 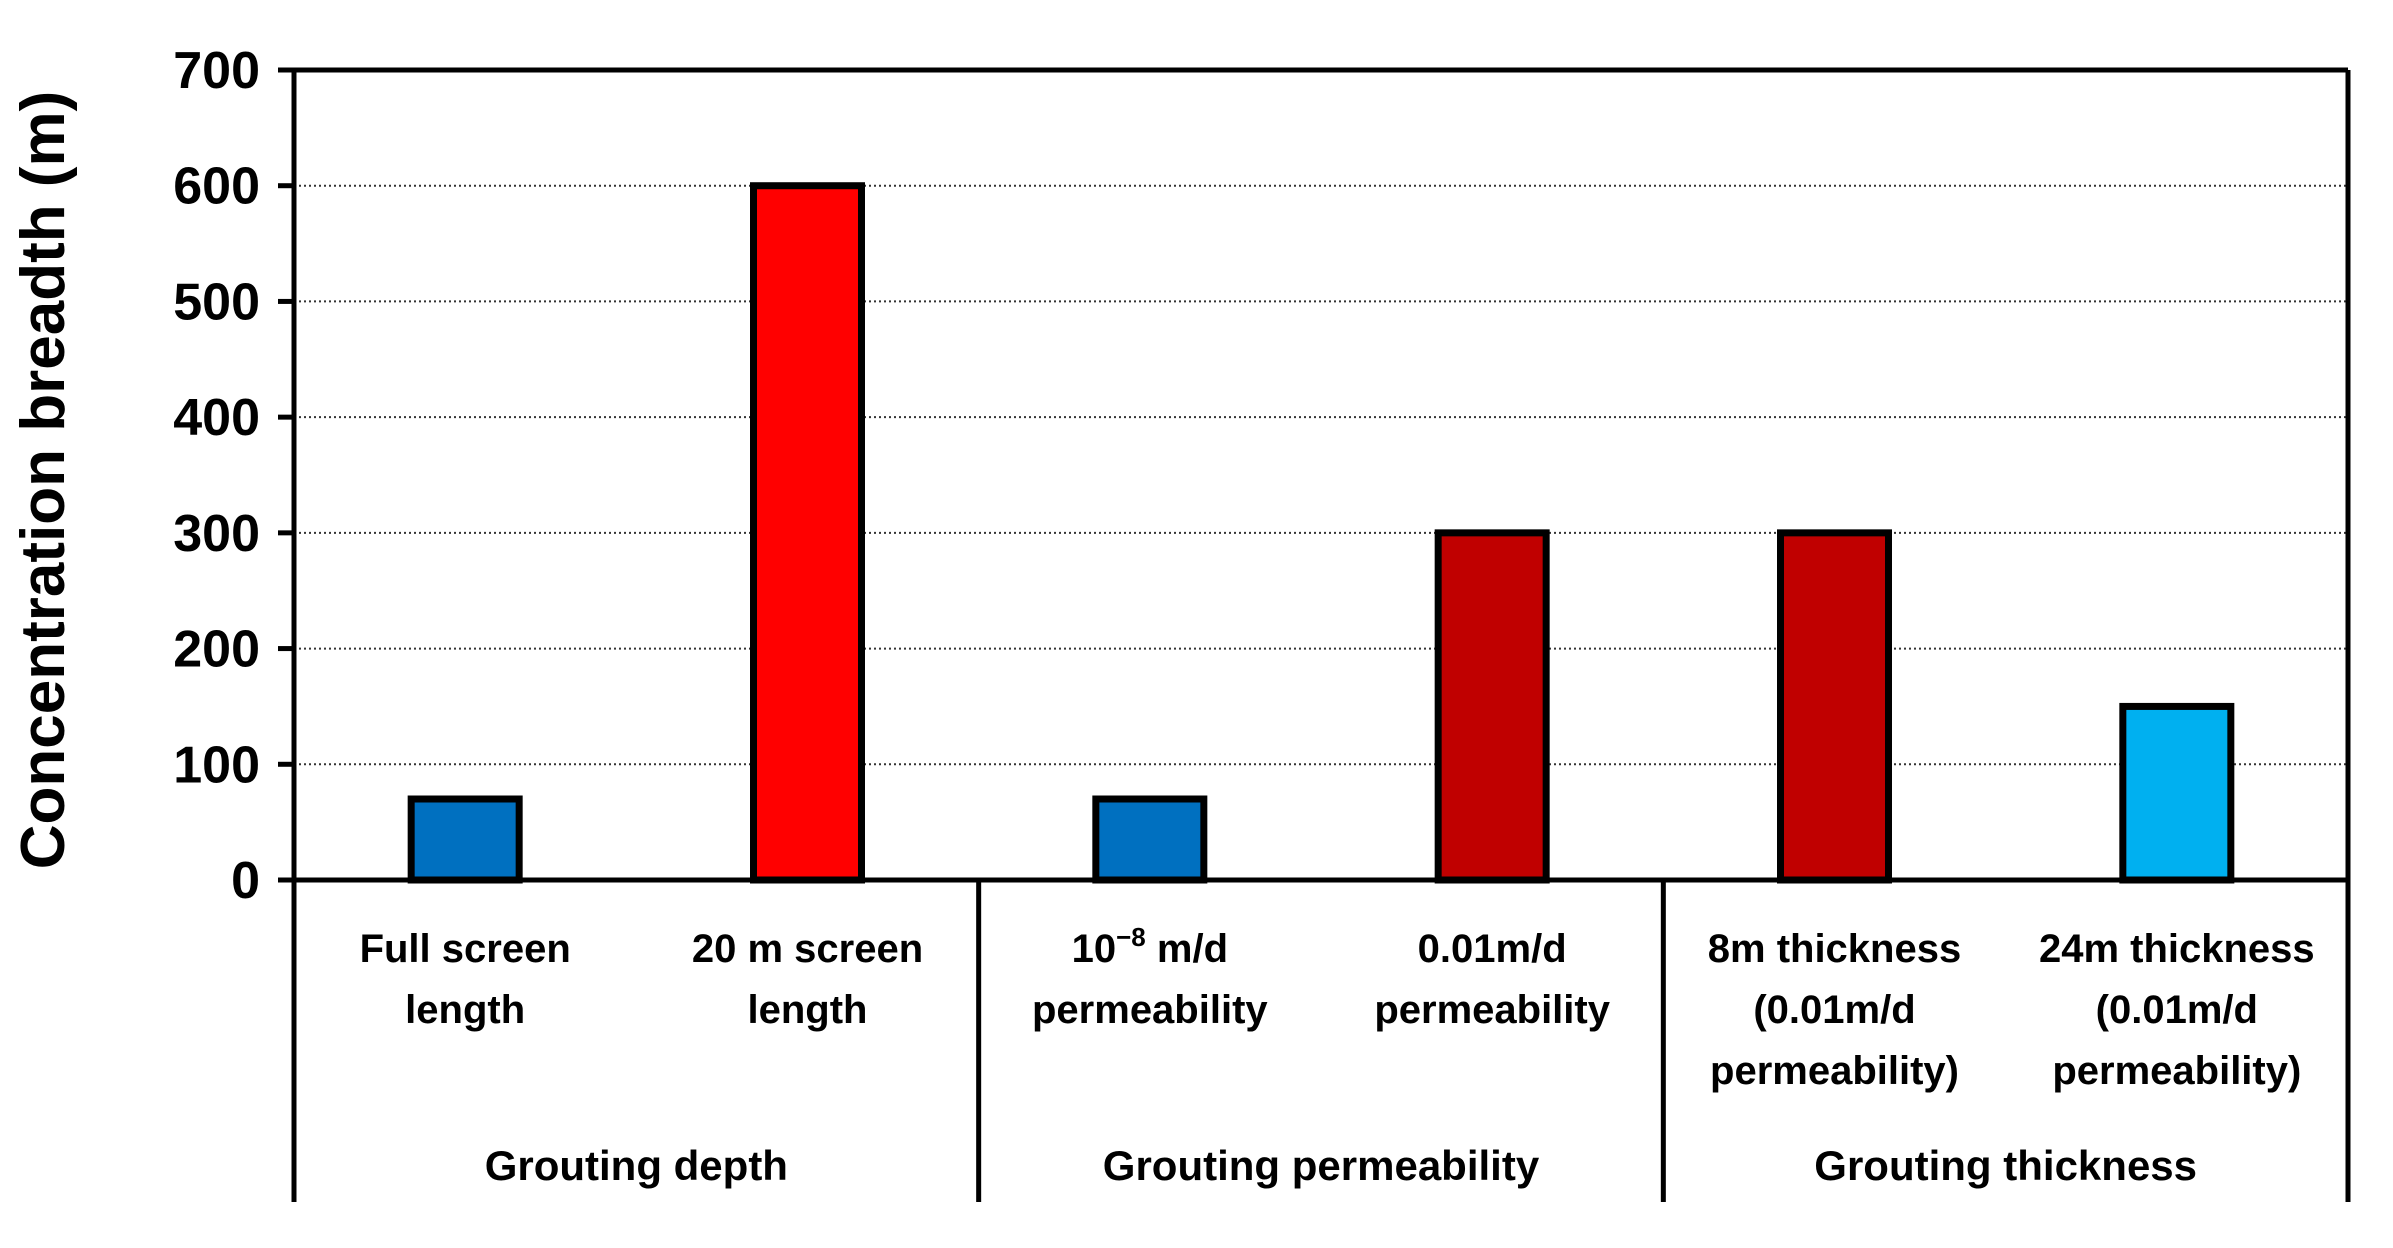 I want to click on y-tick-label: 500, so click(x=216, y=302).